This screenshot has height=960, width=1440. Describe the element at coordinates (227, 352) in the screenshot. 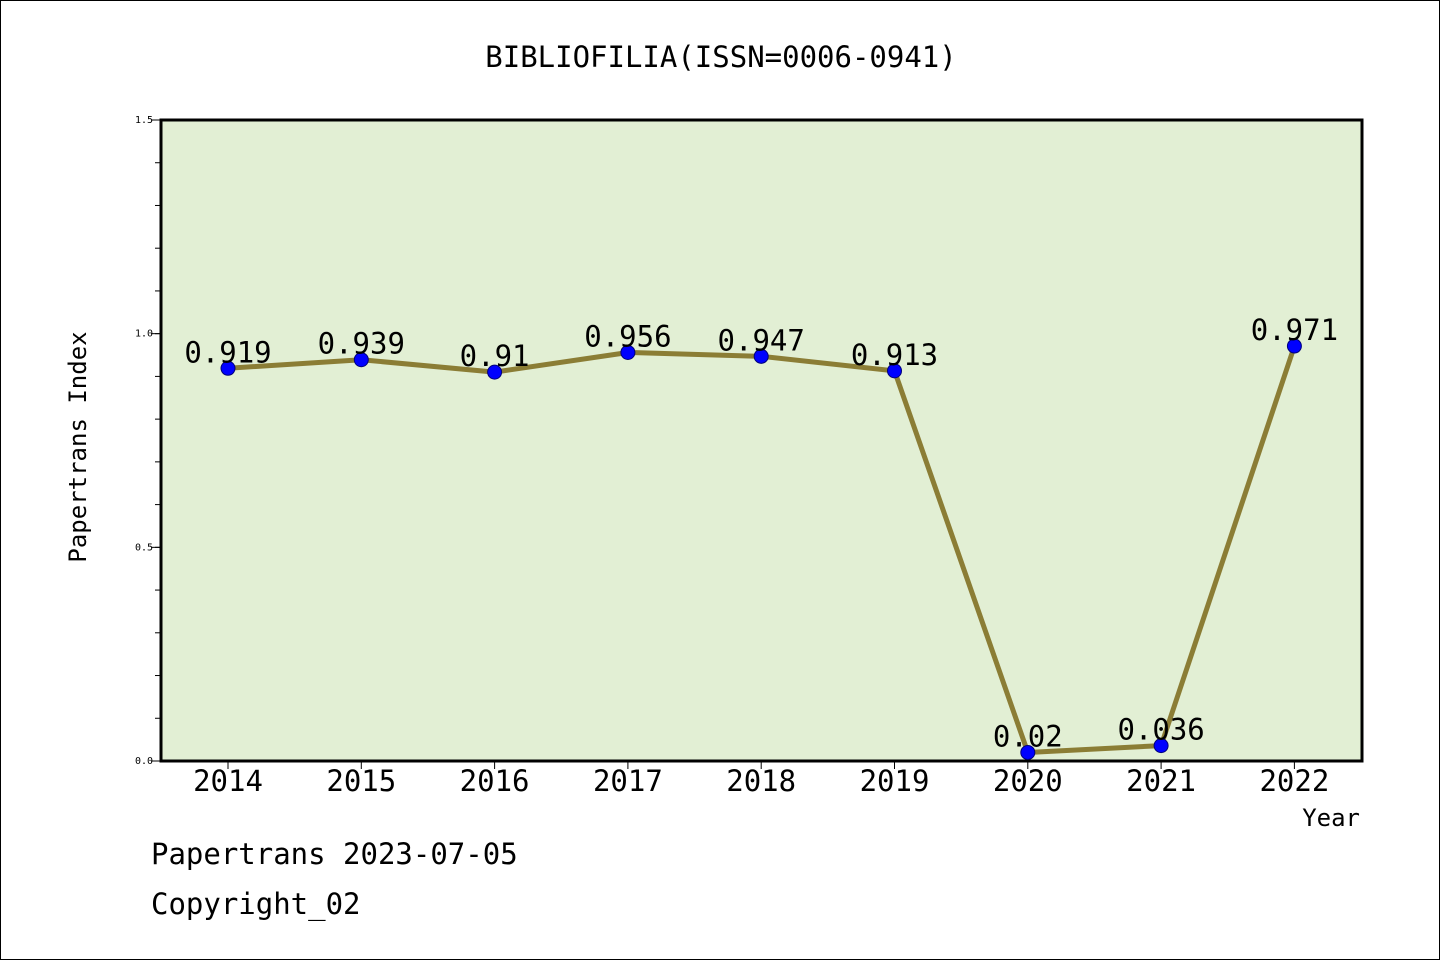

I see `data-label: 0.919` at that location.